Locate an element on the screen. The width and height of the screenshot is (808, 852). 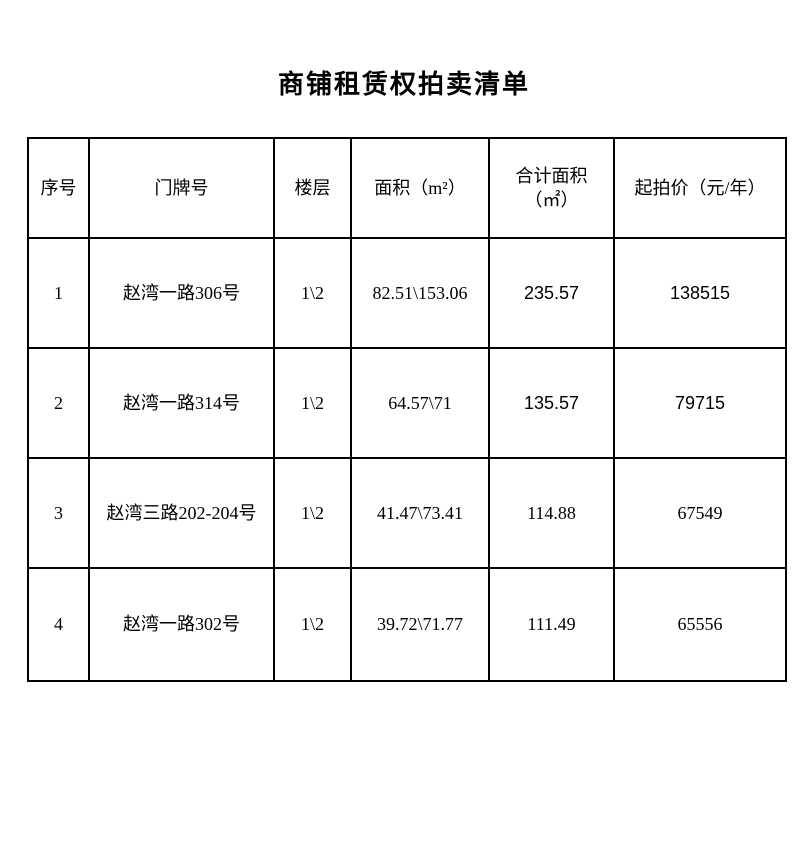
price-cell: 65556 is located at coordinates (700, 624).